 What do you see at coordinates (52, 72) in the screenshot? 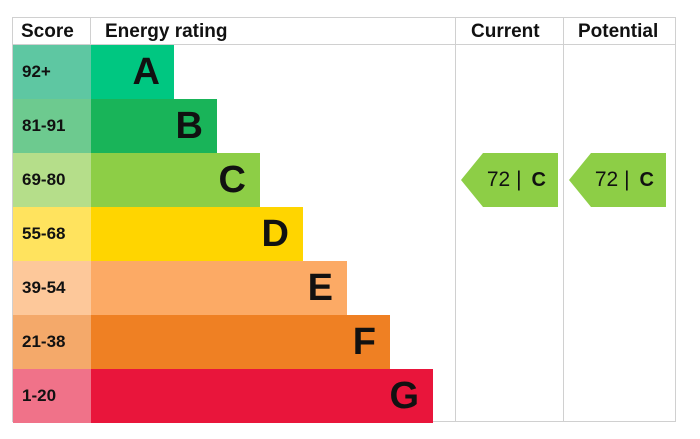
I see `score-cell-a: 92+` at bounding box center [52, 72].